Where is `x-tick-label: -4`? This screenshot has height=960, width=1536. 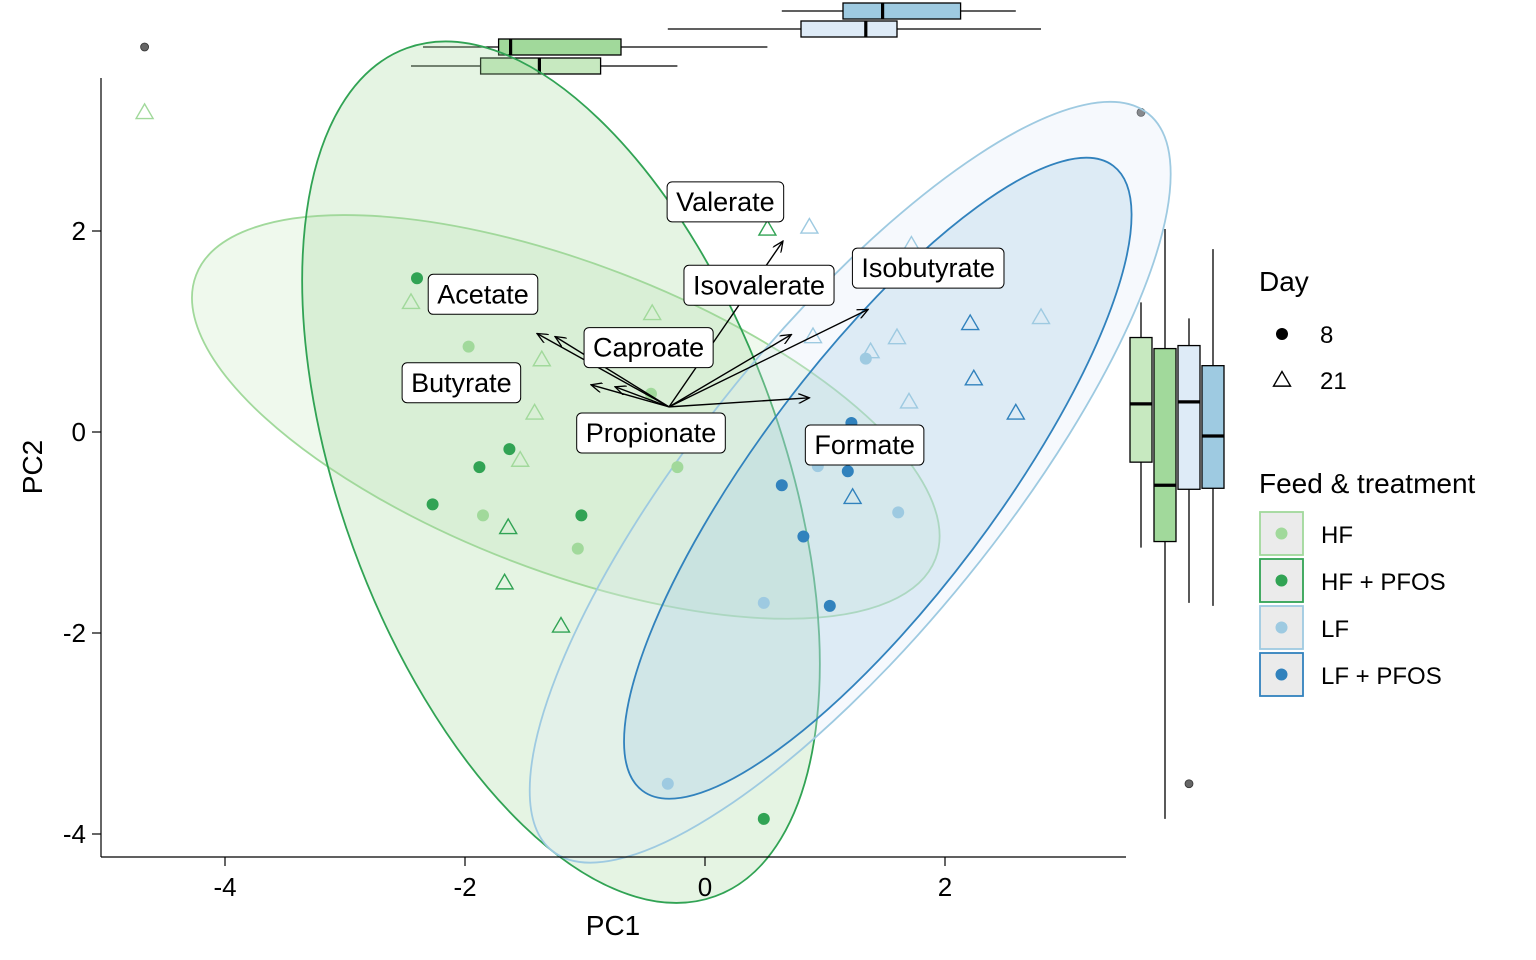
x-tick-label: -4 is located at coordinates (224, 887).